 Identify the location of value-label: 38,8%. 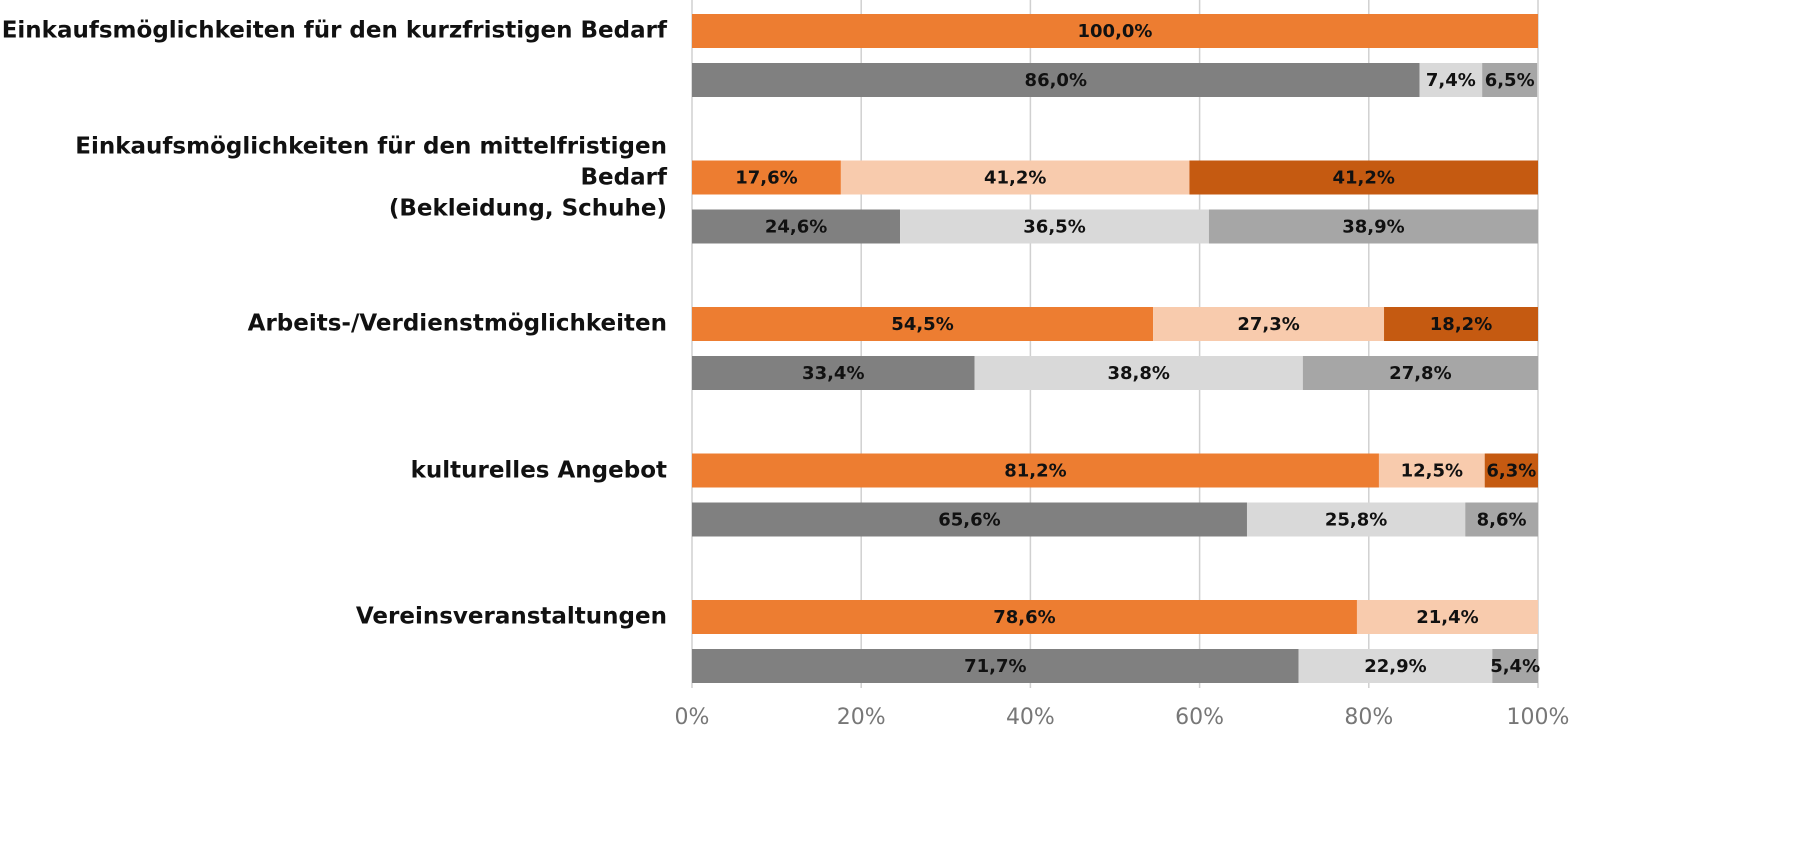
(1138, 373).